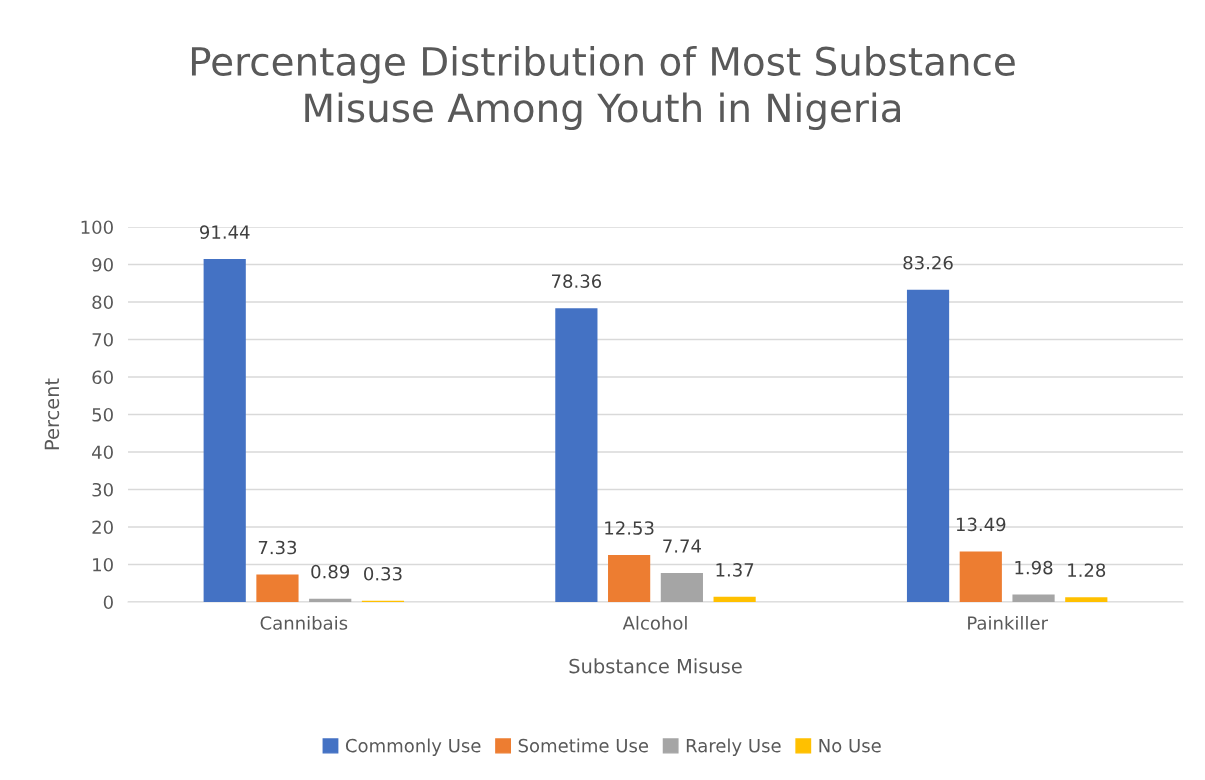  I want to click on data-label: 0.33, so click(383, 573).